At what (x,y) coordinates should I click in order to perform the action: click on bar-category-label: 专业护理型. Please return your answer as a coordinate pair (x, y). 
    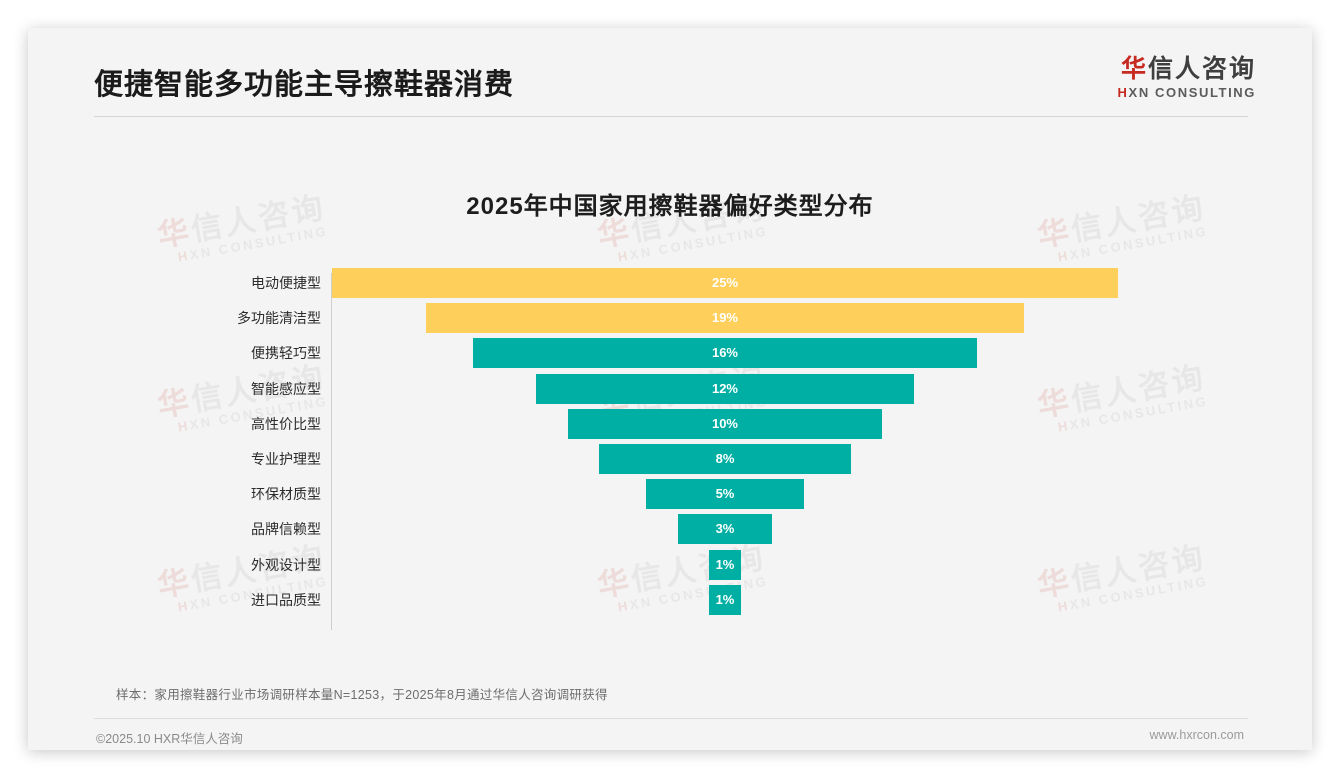
    Looking at the image, I should click on (286, 459).